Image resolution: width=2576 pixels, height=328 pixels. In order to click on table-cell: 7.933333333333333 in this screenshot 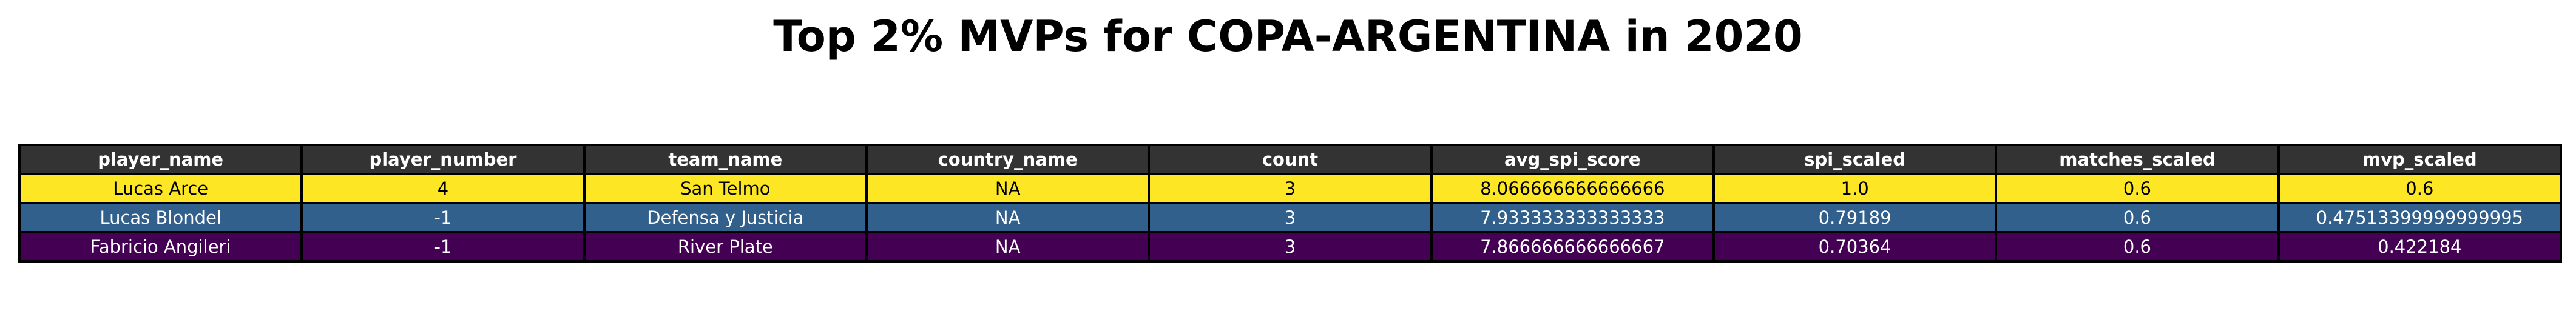, I will do `click(1572, 217)`.